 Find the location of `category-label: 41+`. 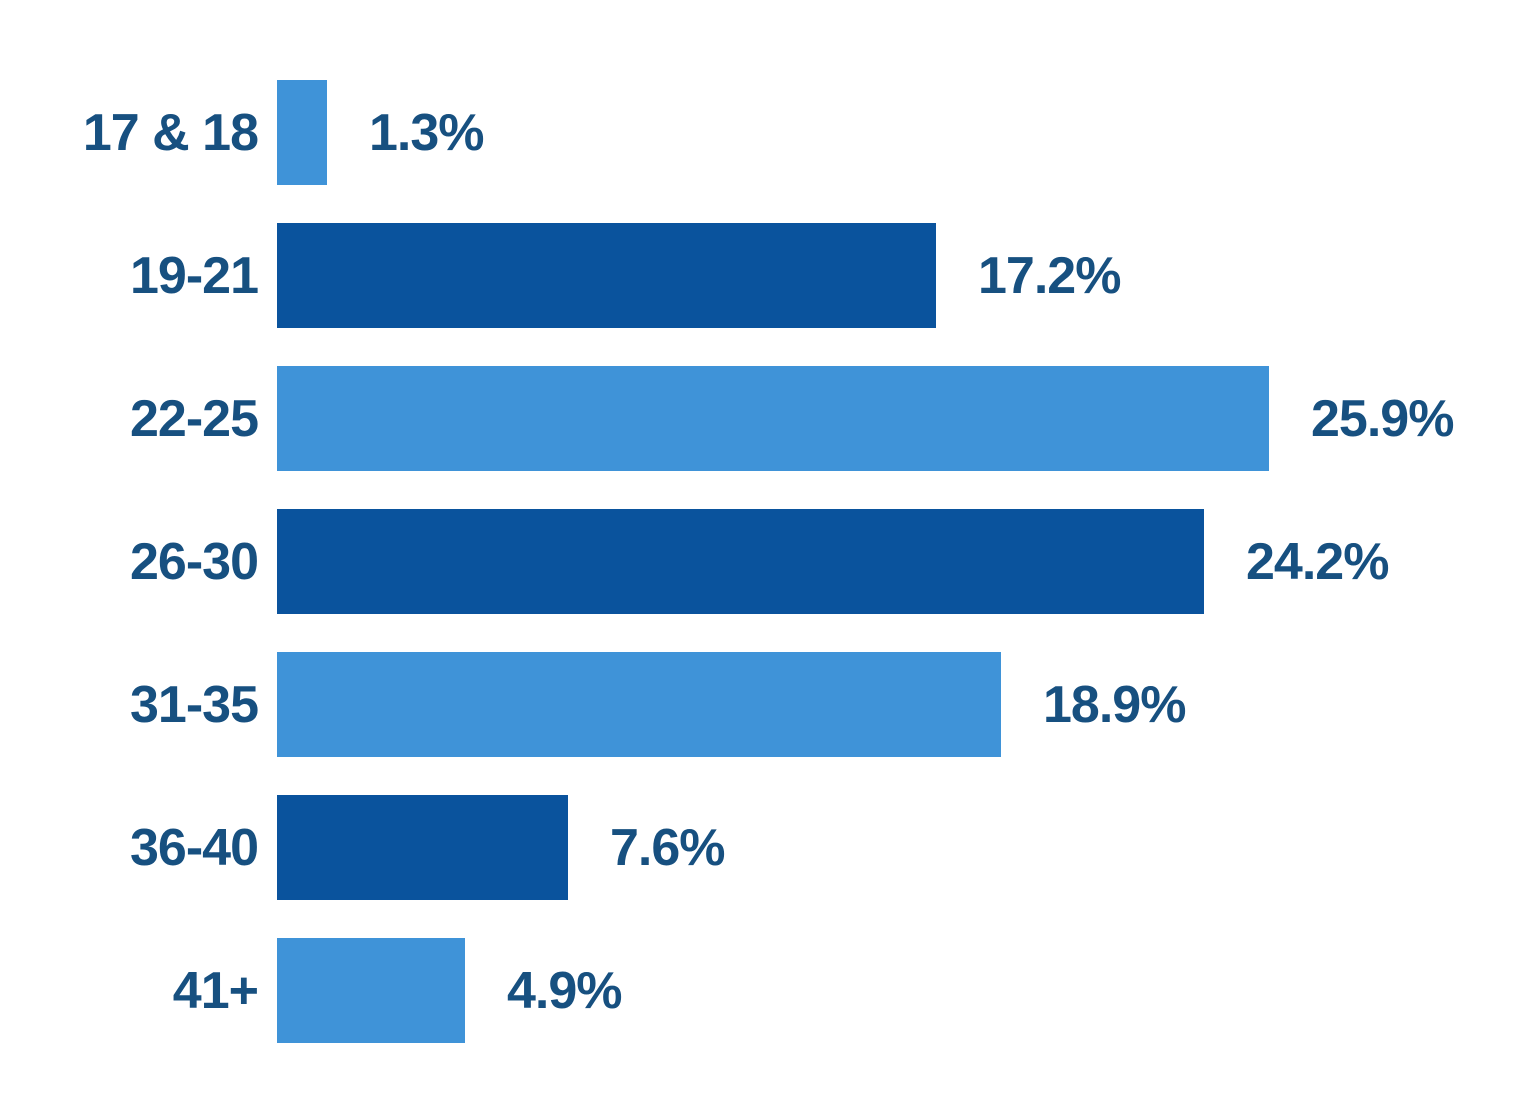

category-label: 41+ is located at coordinates (215, 990).